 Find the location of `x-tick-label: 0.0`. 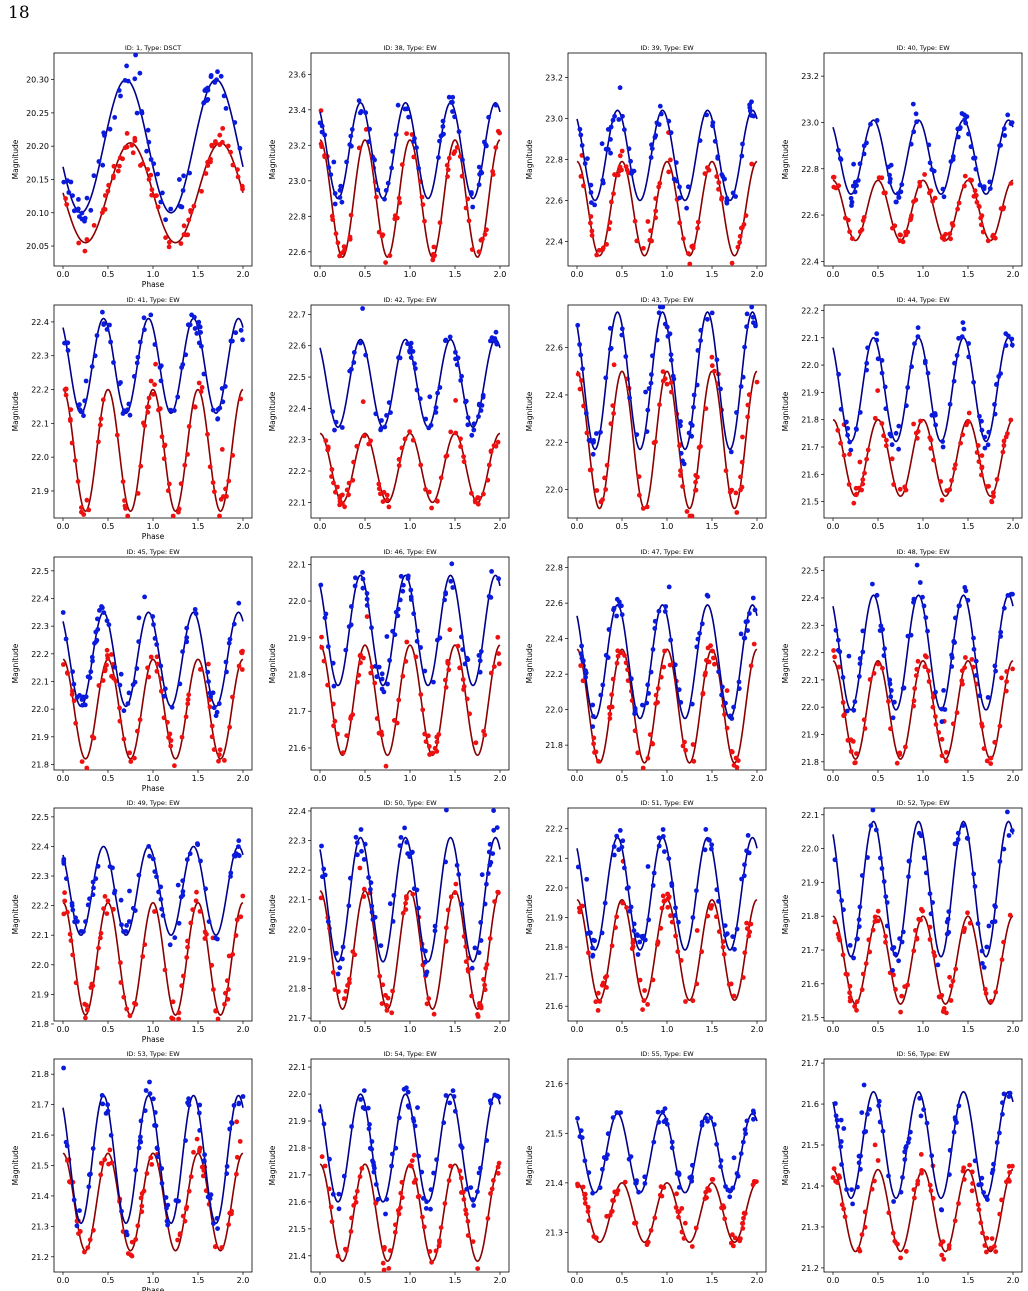

x-tick-label: 0.0 is located at coordinates (320, 274).